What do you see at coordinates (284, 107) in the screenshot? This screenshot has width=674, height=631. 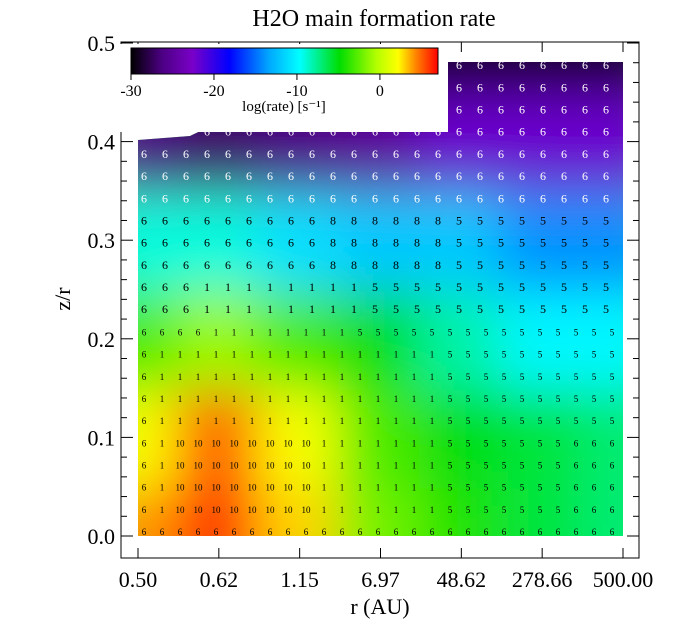 I see `colorbar-label: log(rate) [s⁻¹]` at bounding box center [284, 107].